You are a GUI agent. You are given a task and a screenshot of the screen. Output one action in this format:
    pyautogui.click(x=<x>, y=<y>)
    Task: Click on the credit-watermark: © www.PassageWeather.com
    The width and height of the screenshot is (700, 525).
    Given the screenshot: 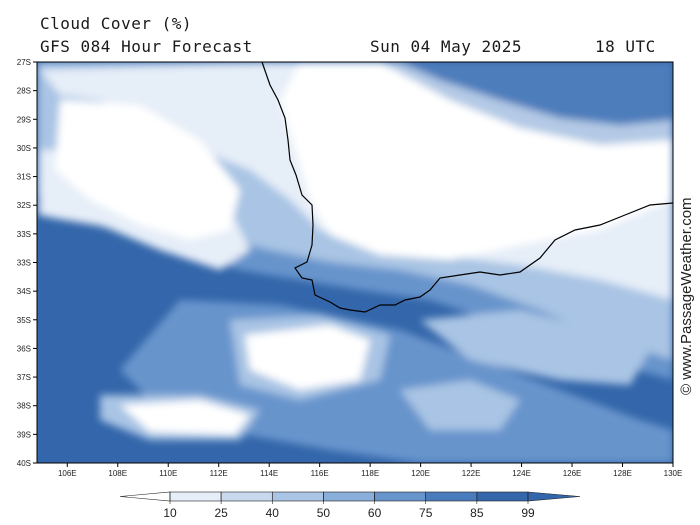 What is the action you would take?
    pyautogui.click(x=686, y=296)
    